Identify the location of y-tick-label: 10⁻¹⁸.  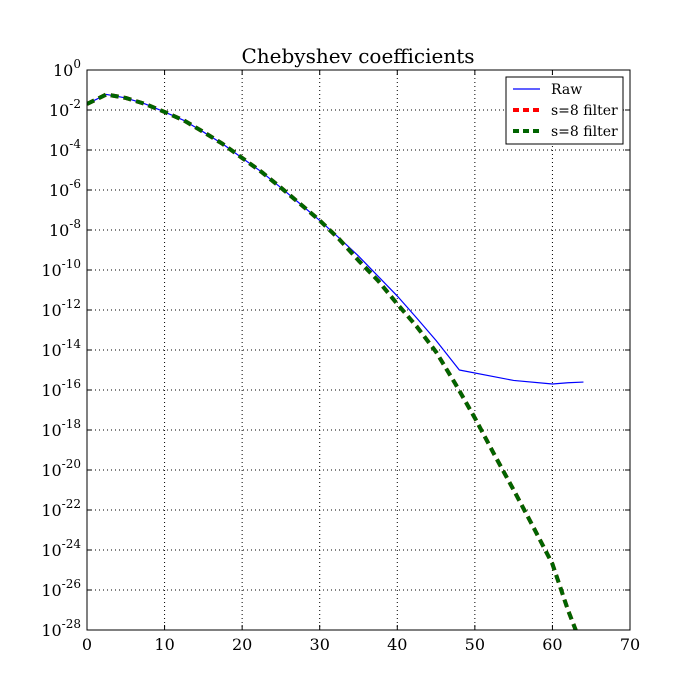
(61, 428).